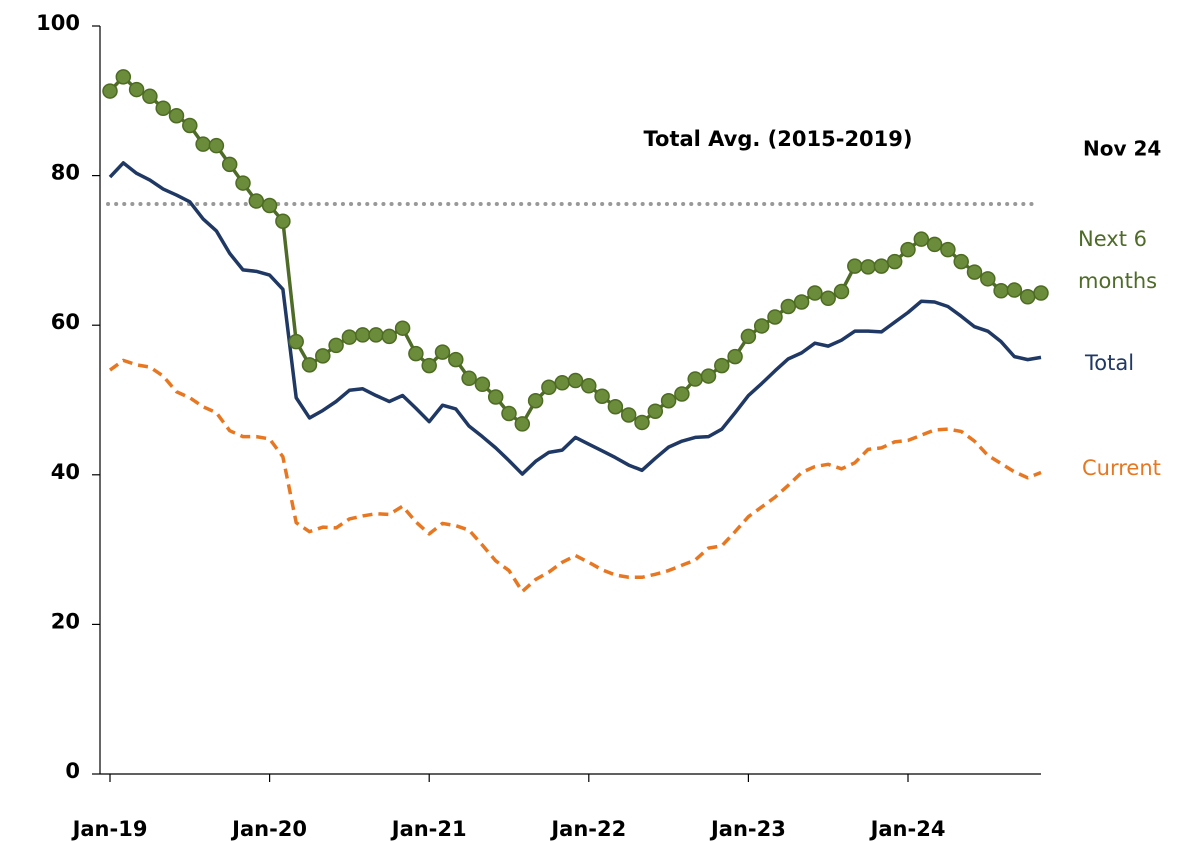  I want to click on y-tick-label: 40, so click(65, 472).